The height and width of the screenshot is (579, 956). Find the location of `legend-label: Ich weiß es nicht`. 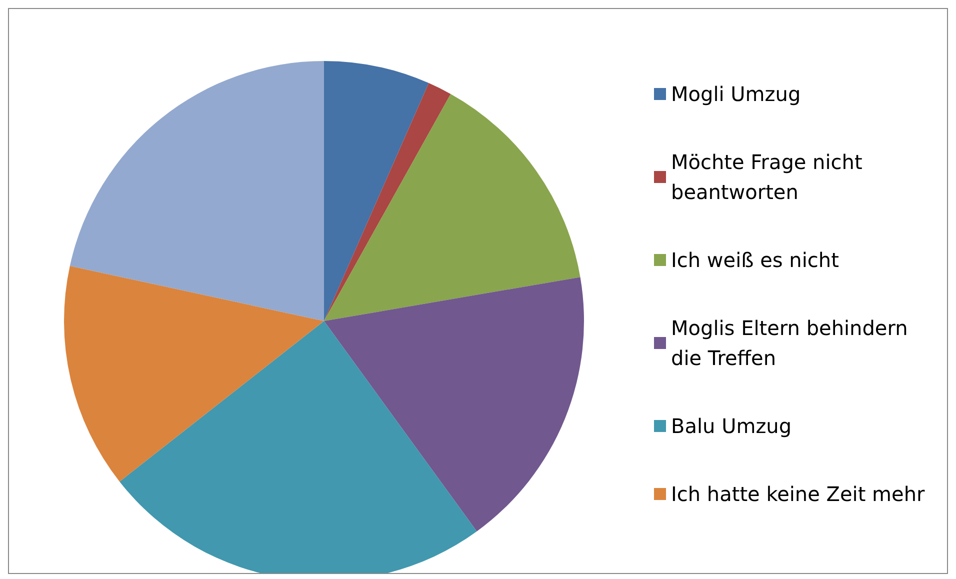

legend-label: Ich weiß es nicht is located at coordinates (755, 260).